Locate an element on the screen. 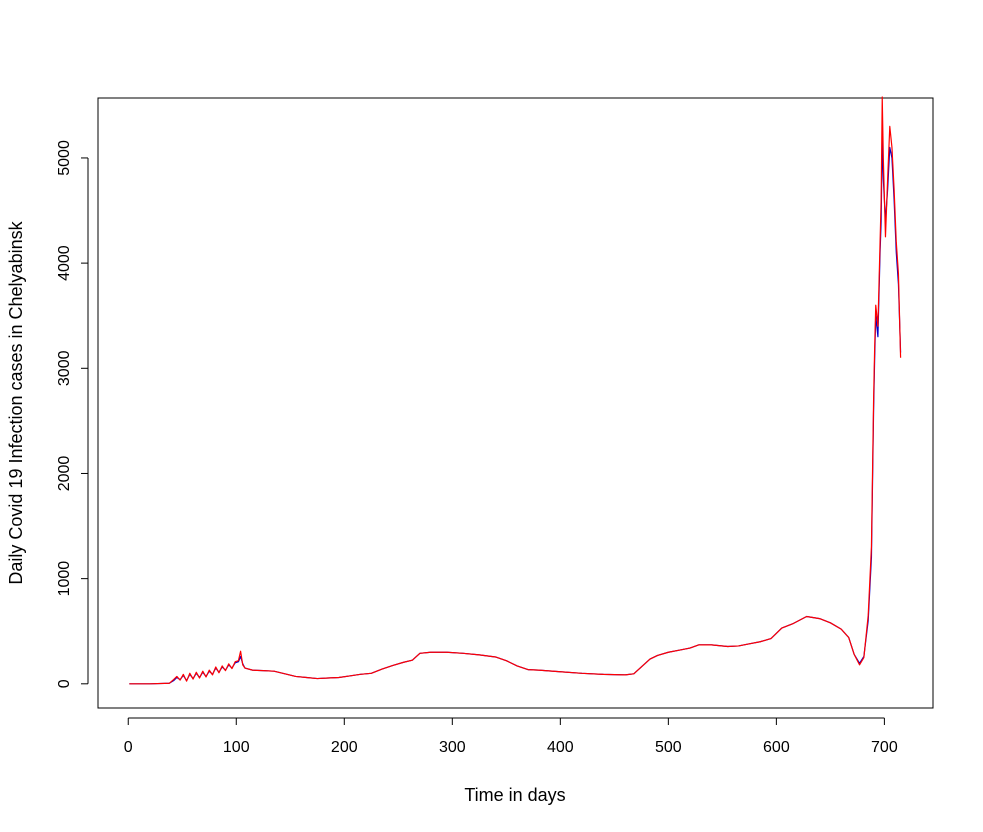  y-tick-label: 0 is located at coordinates (64, 683).